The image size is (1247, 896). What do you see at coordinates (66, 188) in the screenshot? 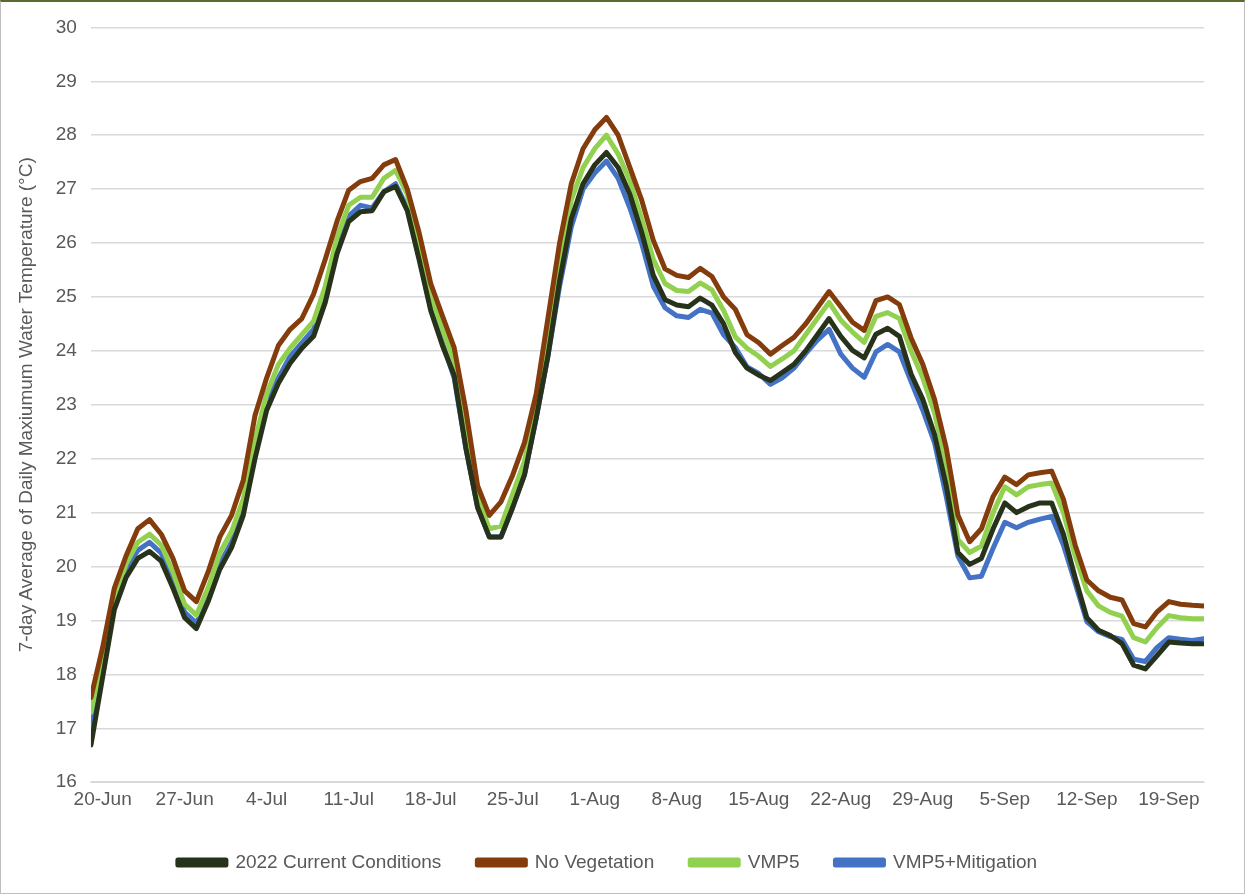
I see `y-tick-label: 27` at bounding box center [66, 188].